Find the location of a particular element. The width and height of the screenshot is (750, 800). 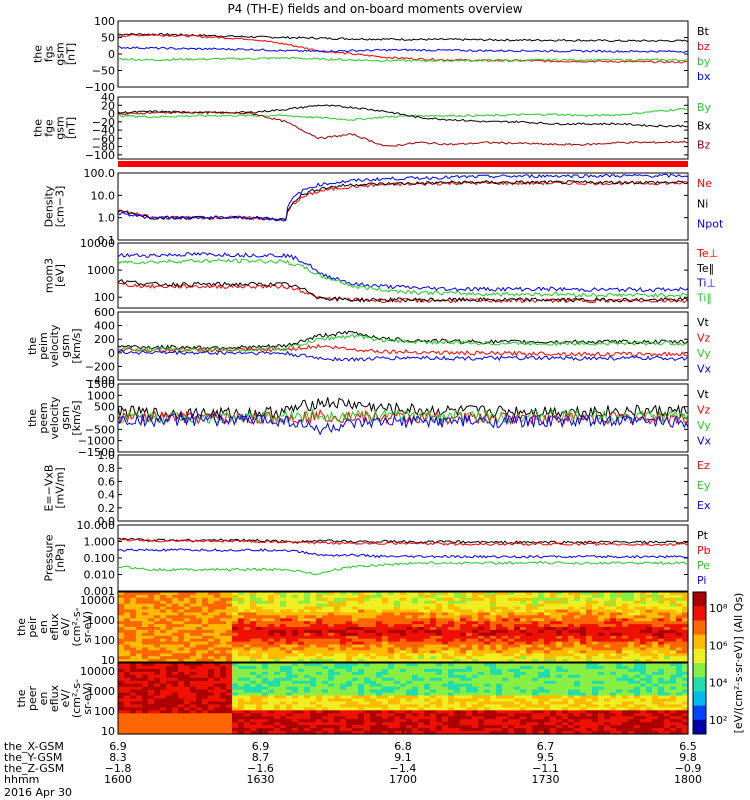

y-axis-label: gsm is located at coordinates (60, 53).